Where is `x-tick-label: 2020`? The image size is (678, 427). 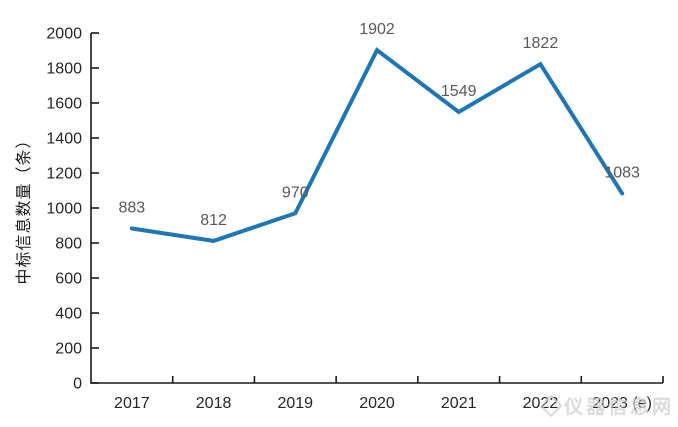 x-tick-label: 2020 is located at coordinates (377, 403).